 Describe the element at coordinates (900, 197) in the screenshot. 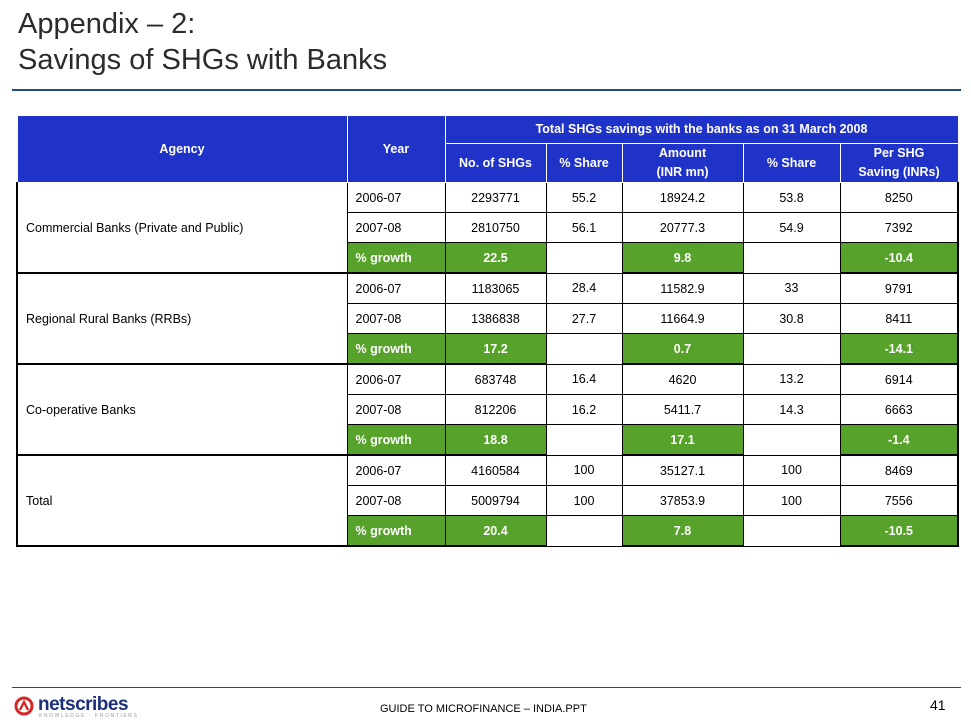

I see `value-cell: 8250` at that location.